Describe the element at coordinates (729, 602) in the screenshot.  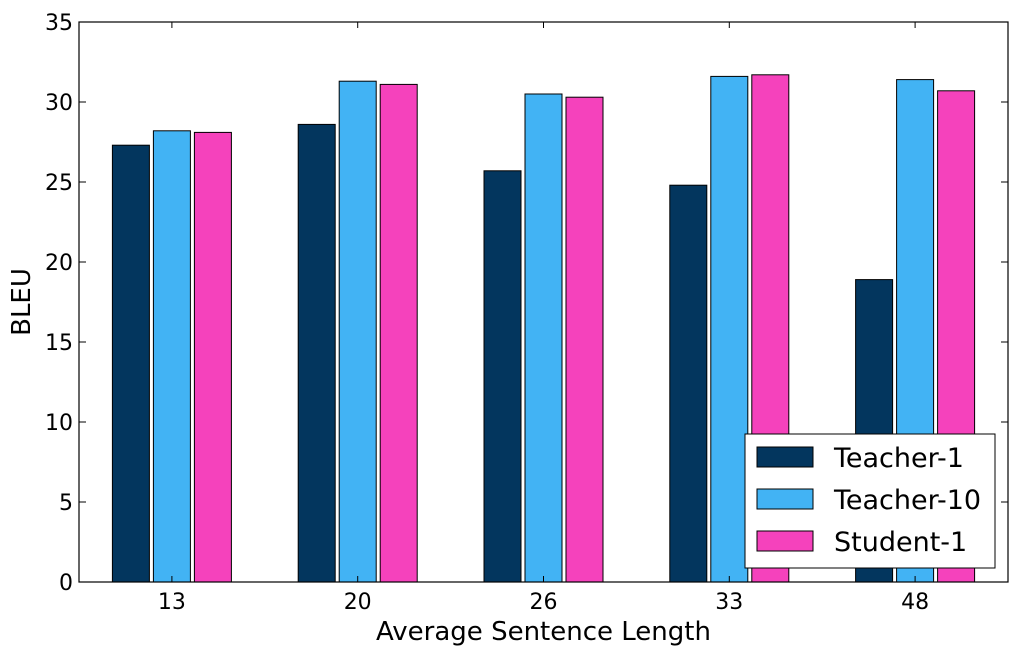
I see `x-tick-label: 33` at that location.